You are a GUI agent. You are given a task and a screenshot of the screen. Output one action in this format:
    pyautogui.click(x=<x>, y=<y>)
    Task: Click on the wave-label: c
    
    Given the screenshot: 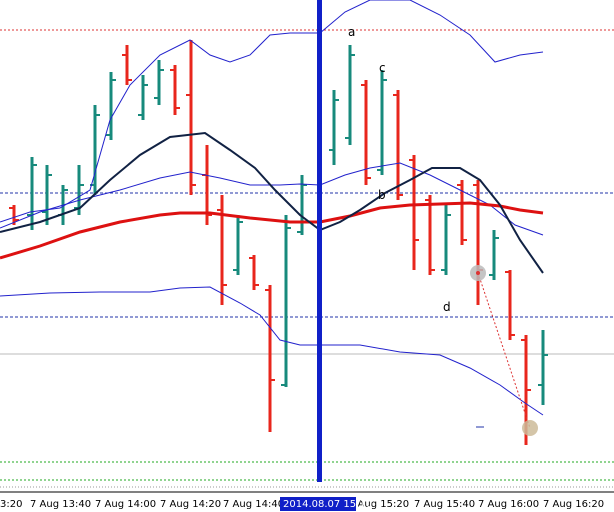 What is the action you would take?
    pyautogui.click(x=382, y=68)
    